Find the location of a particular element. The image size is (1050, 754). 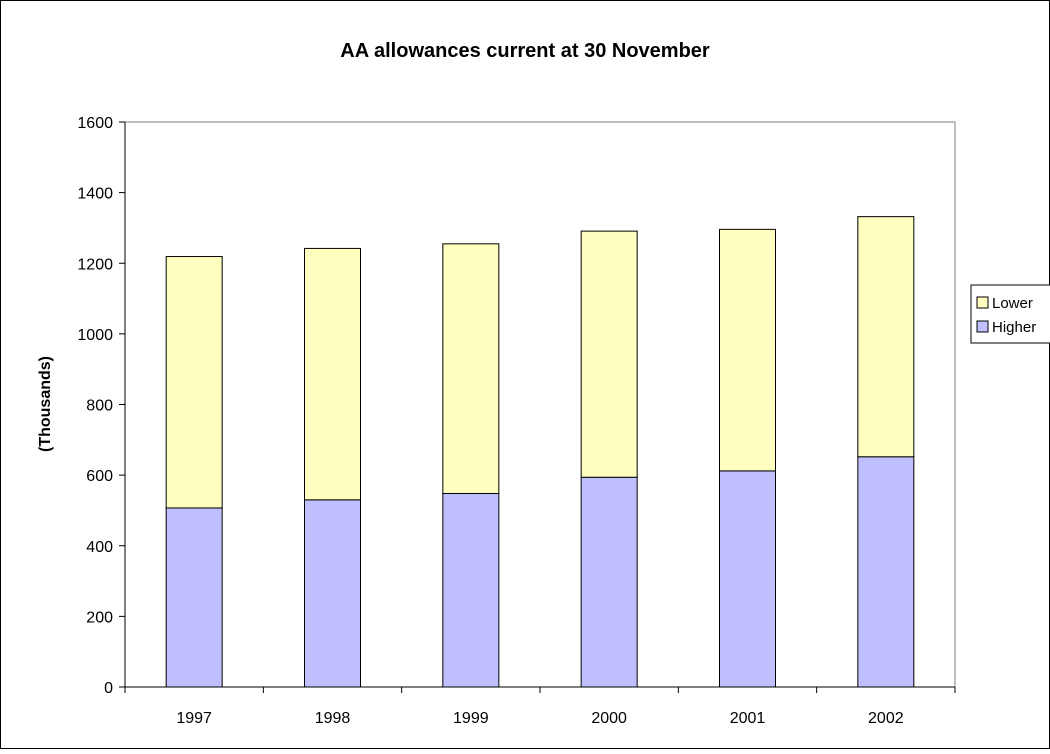

y-tick-label: 1400 is located at coordinates (95, 194).